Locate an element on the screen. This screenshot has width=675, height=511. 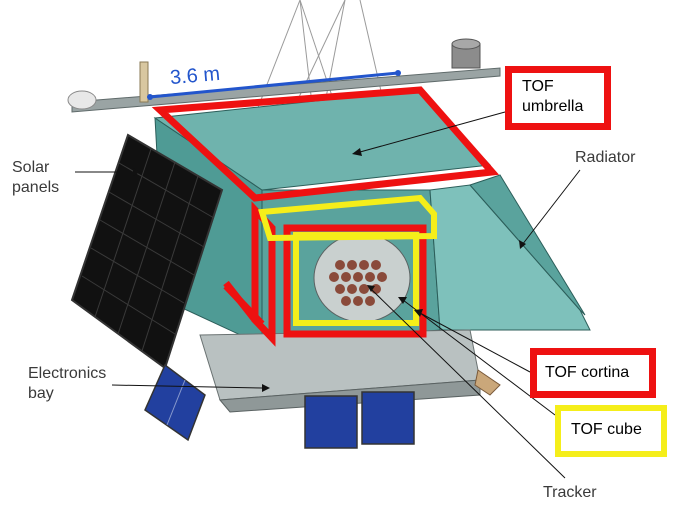
top-boom is located at coordinates (284, 75).